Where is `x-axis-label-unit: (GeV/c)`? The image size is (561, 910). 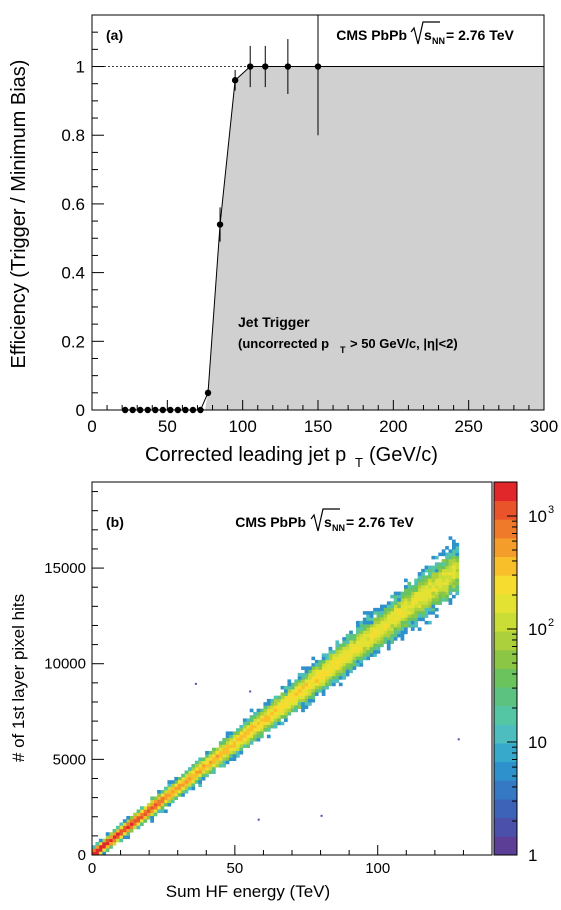 x-axis-label-unit: (GeV/c) is located at coordinates (403, 455).